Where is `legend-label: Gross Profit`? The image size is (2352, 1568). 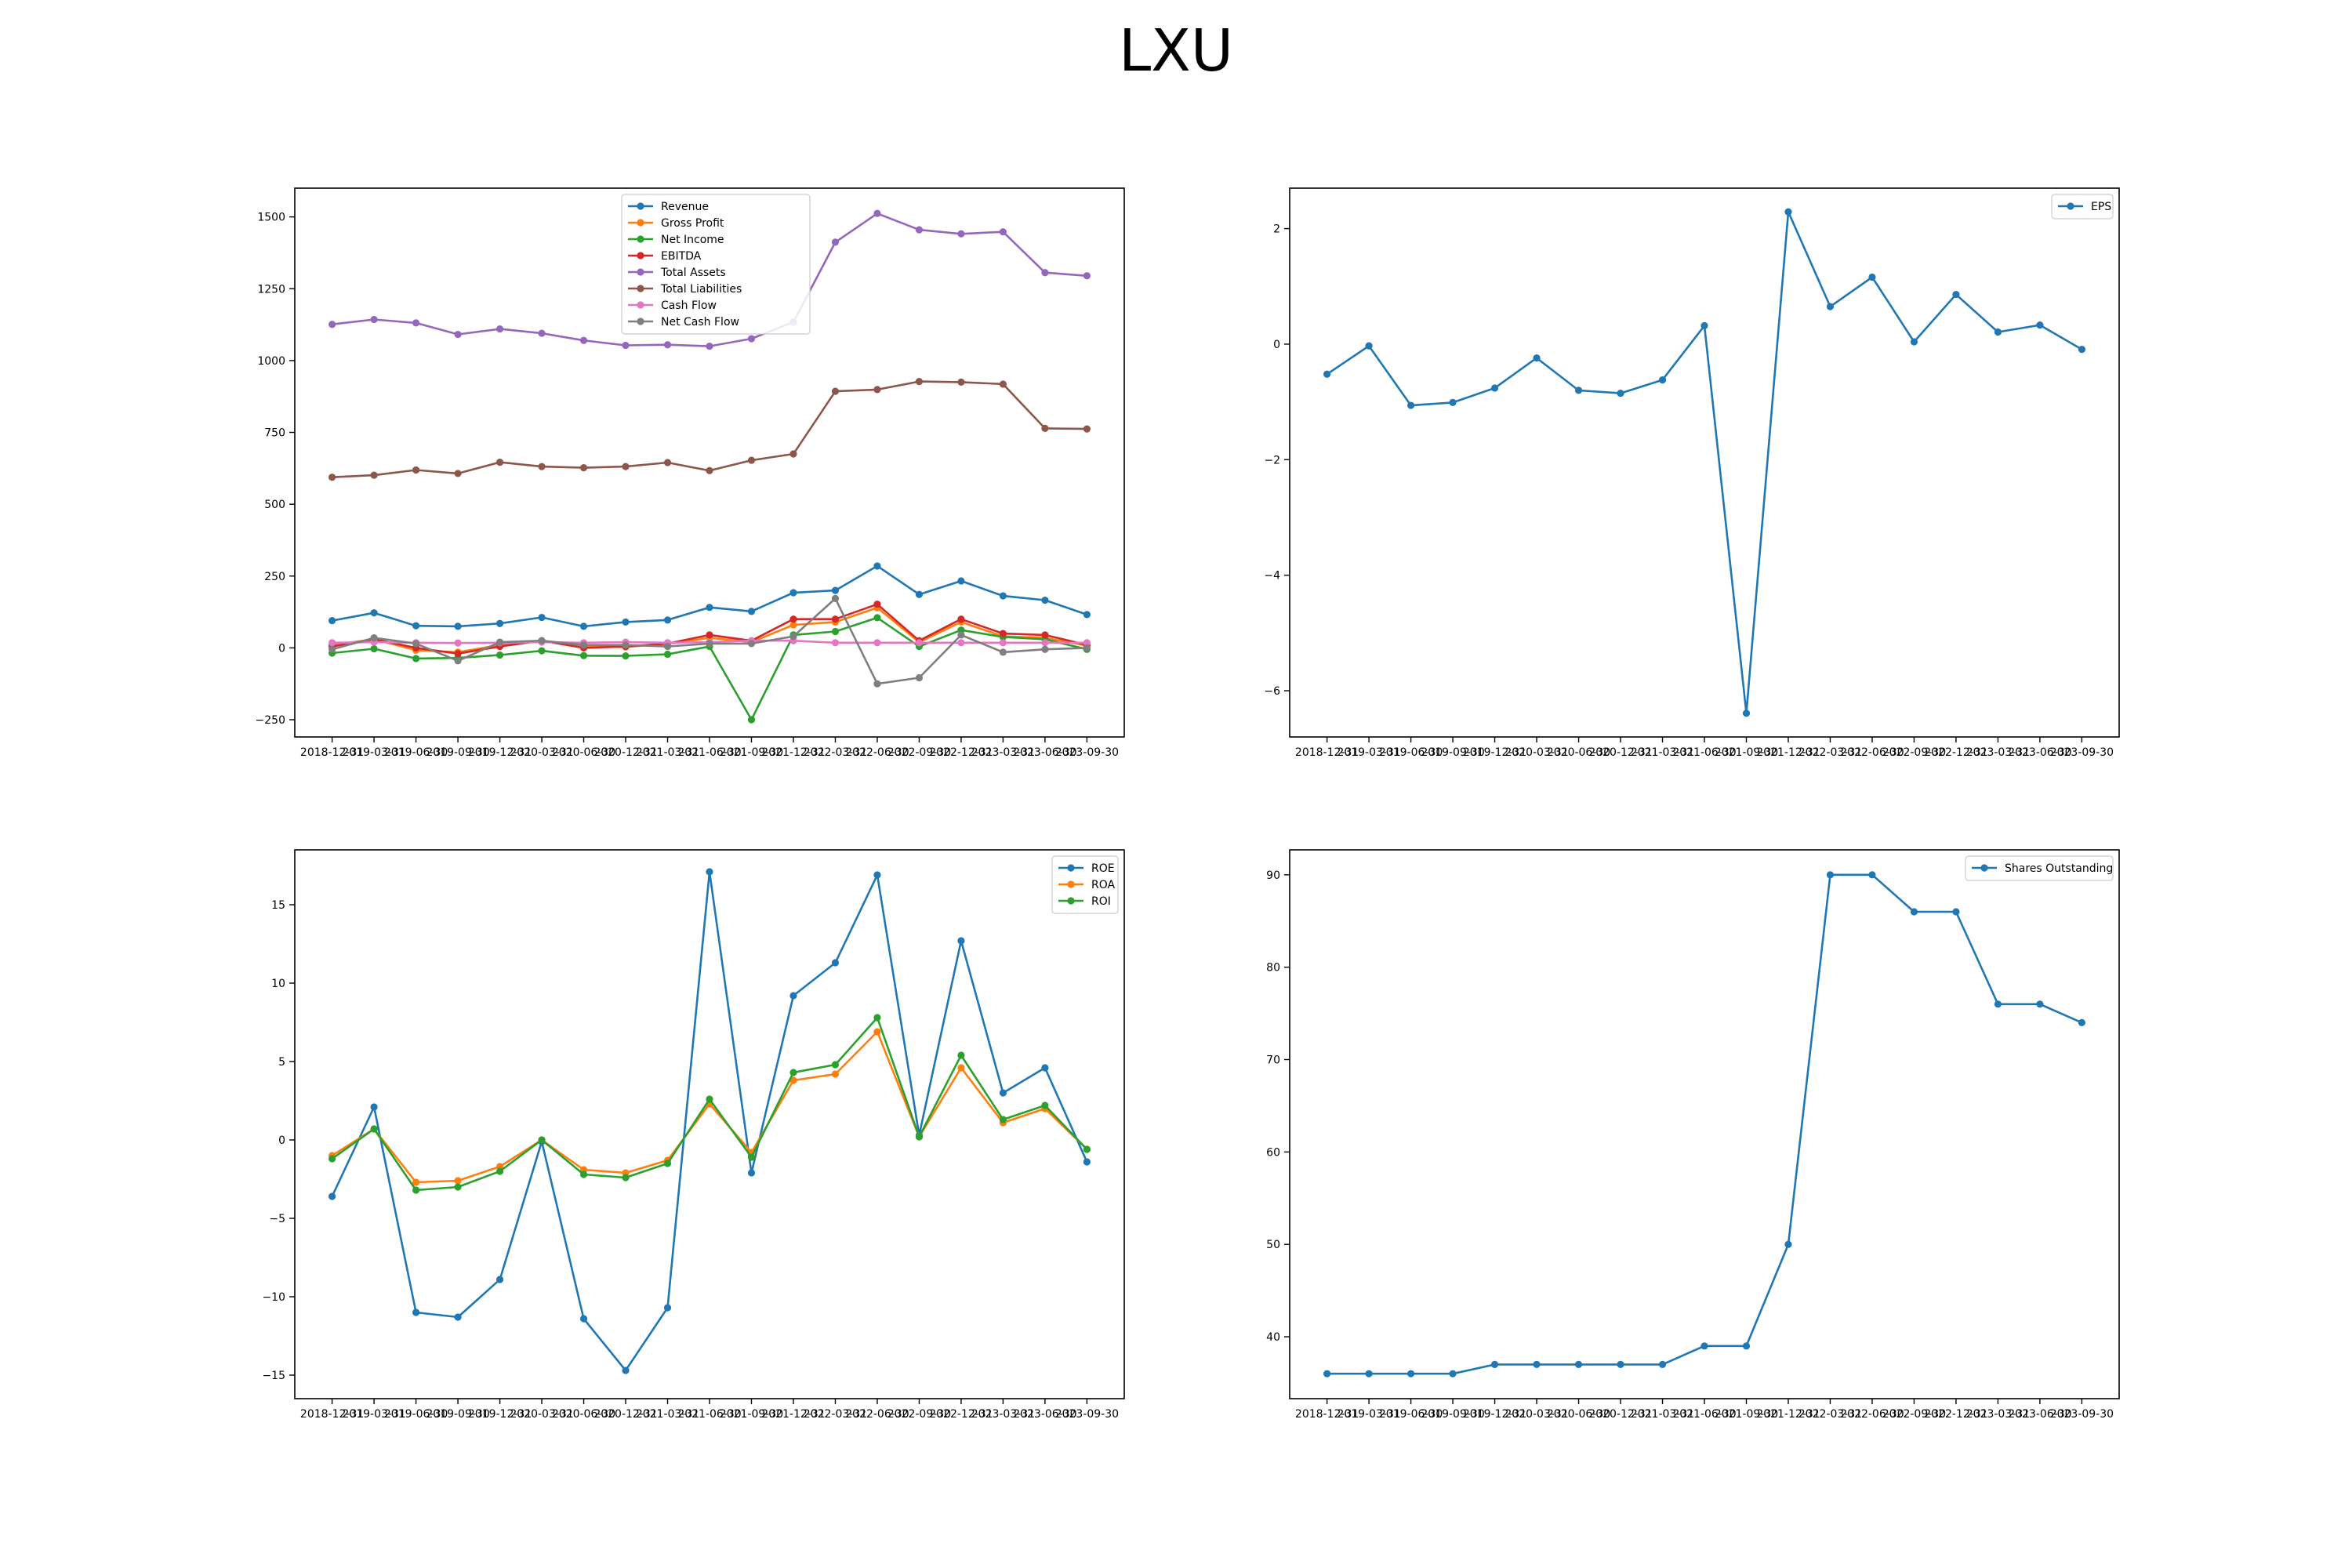
legend-label: Gross Profit is located at coordinates (692, 223).